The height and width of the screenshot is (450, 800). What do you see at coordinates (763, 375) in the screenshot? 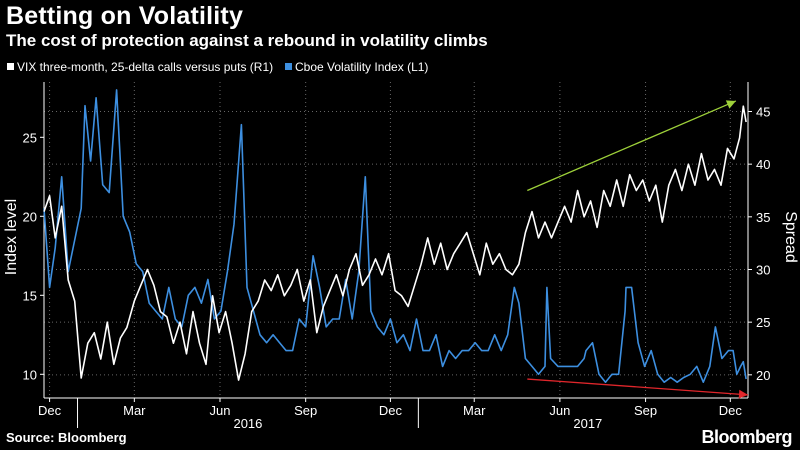
I see `right-tick-label: 20` at bounding box center [763, 375].